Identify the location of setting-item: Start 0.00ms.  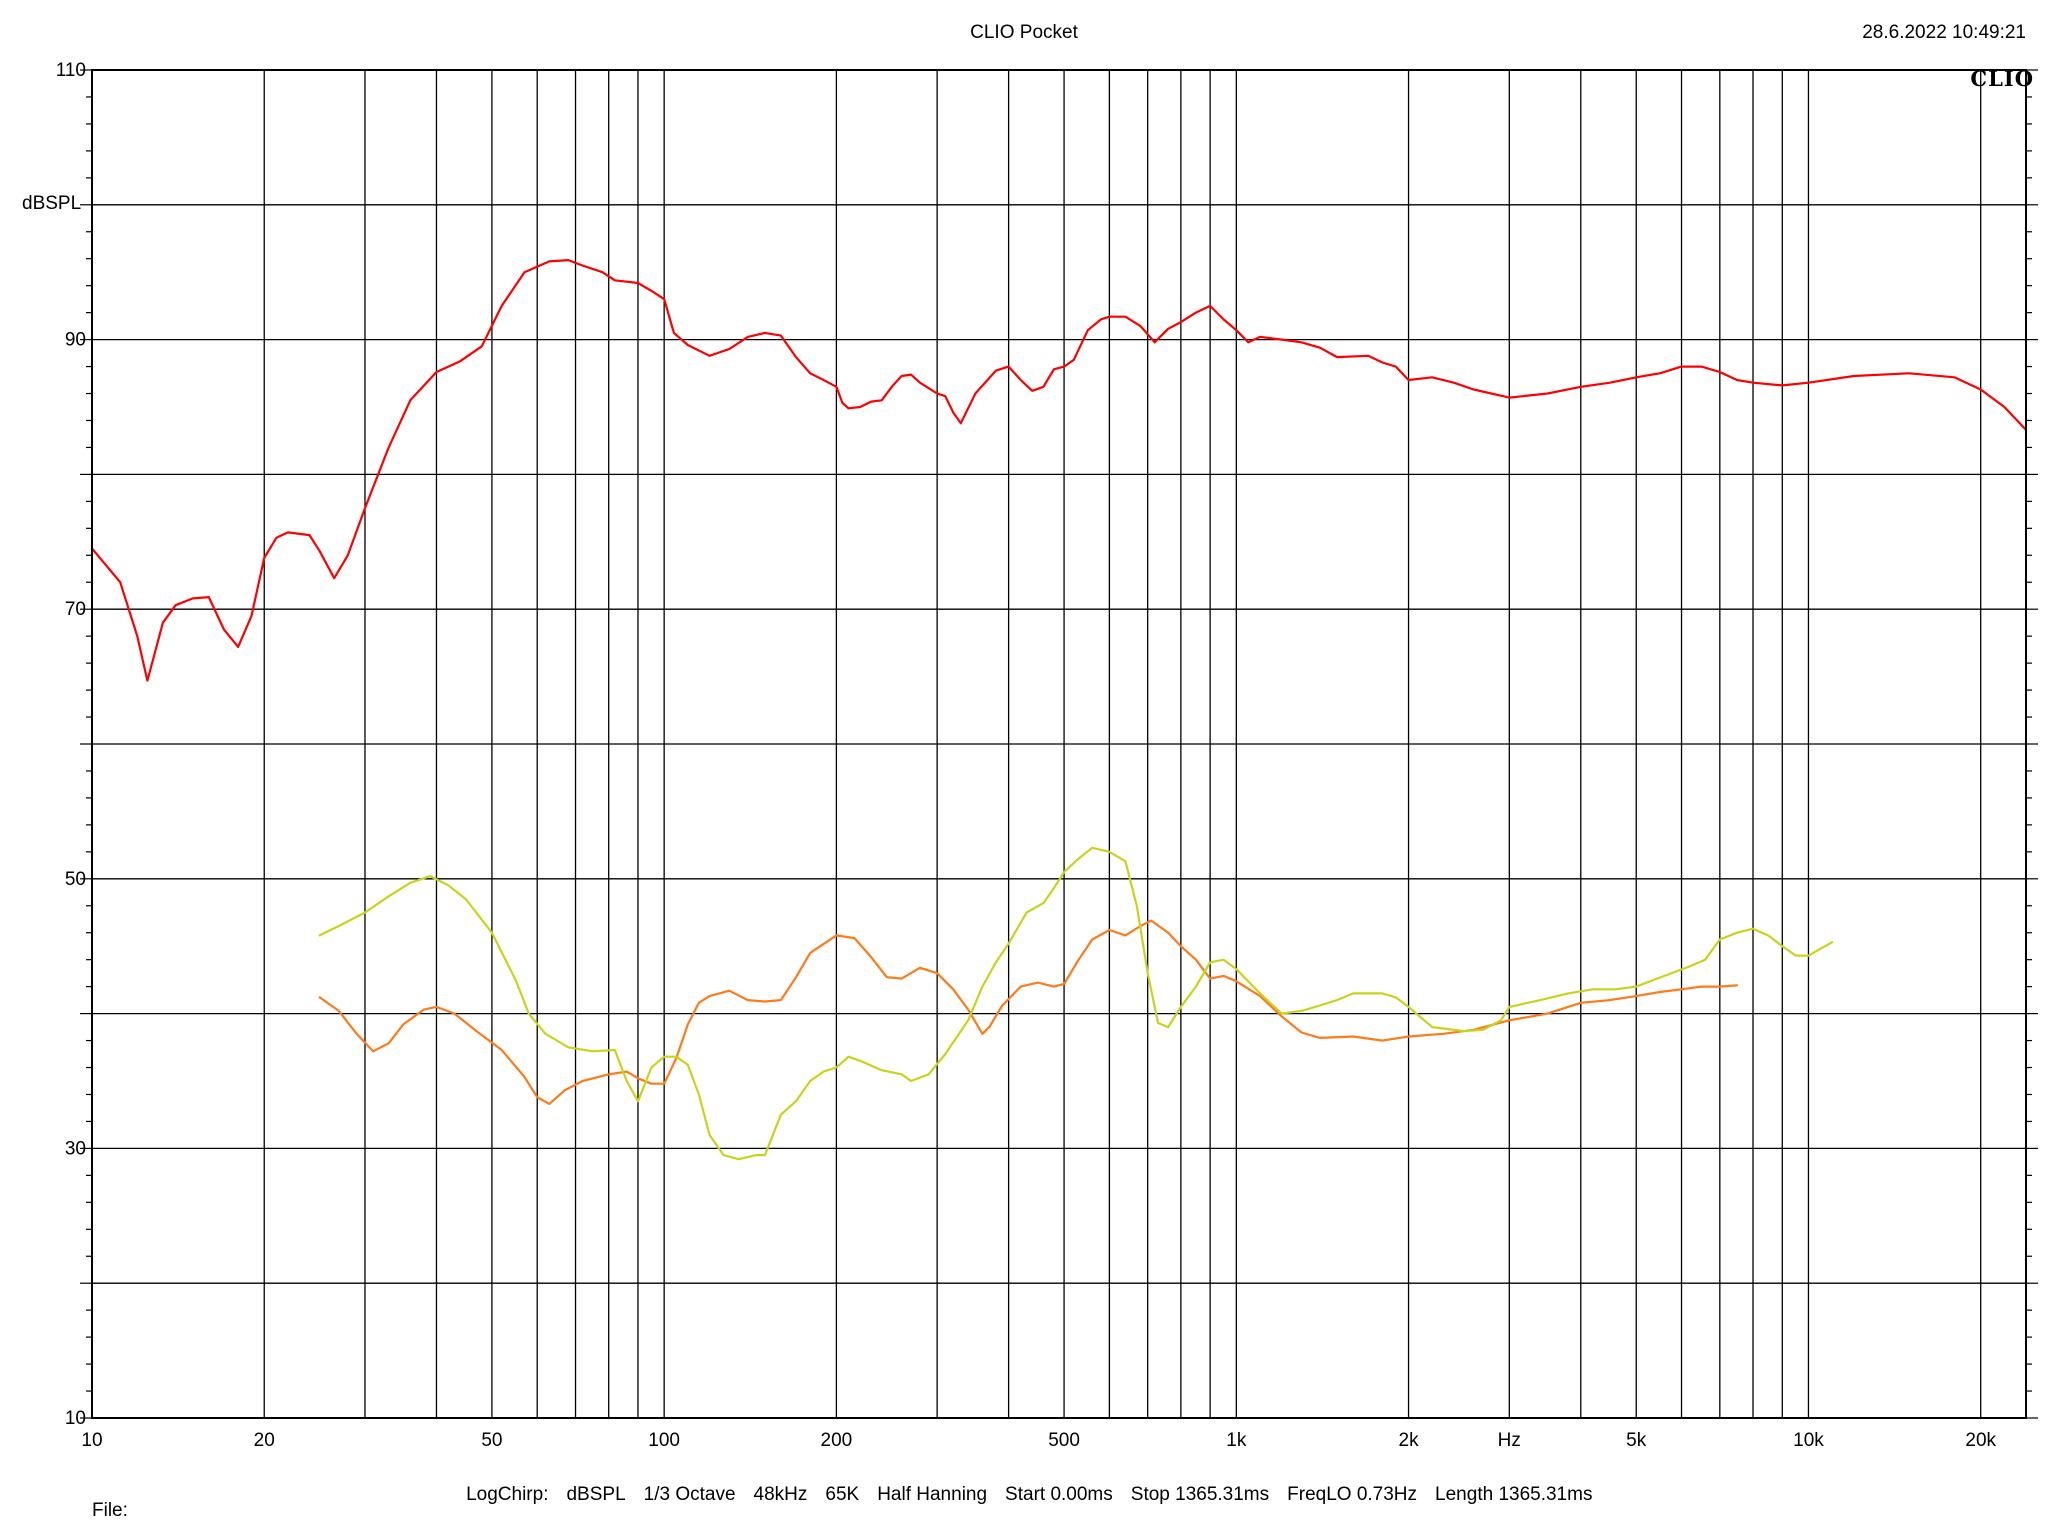
(1059, 1494).